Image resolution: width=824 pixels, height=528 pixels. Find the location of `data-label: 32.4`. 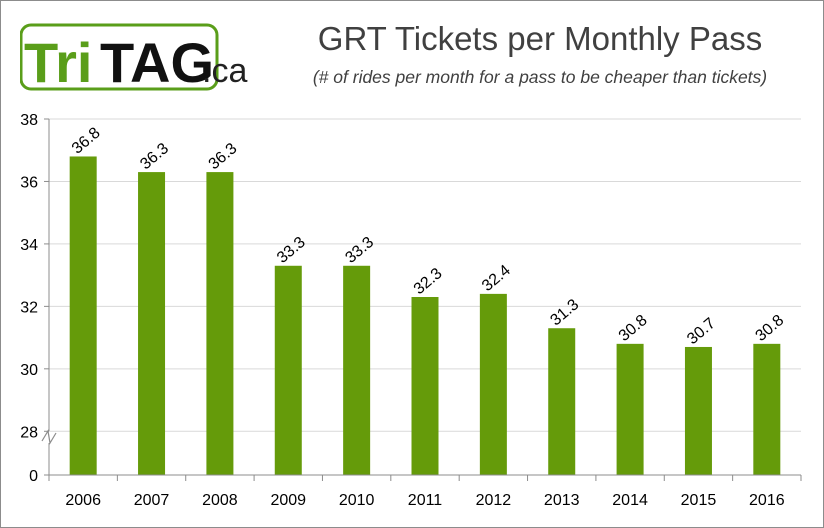

data-label: 32.4 is located at coordinates (496, 278).